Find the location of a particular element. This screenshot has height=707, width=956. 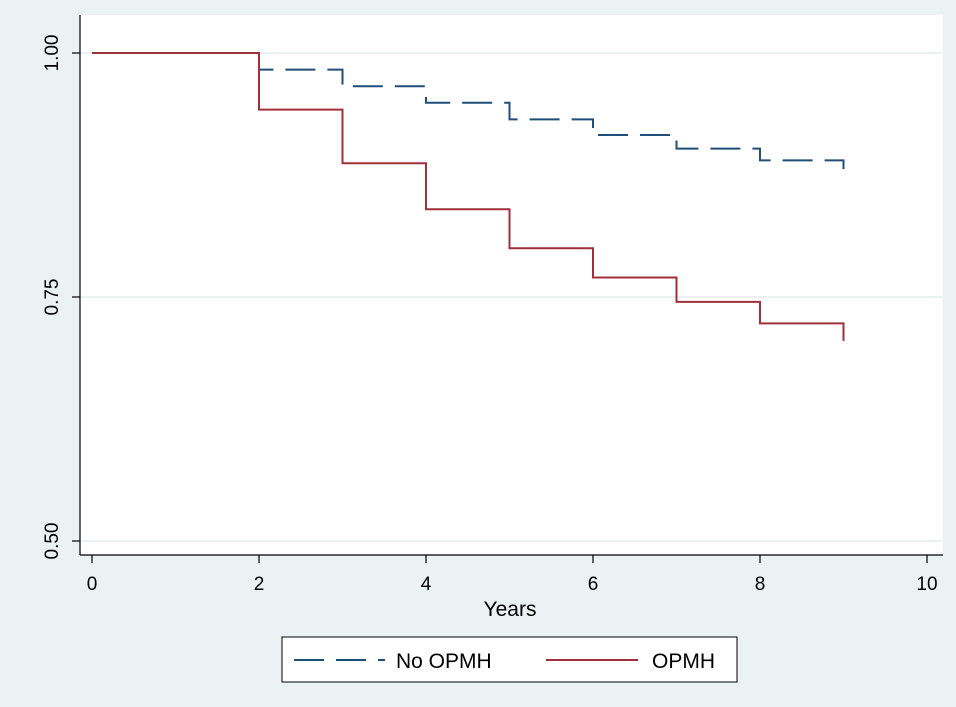

series-line-no-opmh is located at coordinates (468, 111).